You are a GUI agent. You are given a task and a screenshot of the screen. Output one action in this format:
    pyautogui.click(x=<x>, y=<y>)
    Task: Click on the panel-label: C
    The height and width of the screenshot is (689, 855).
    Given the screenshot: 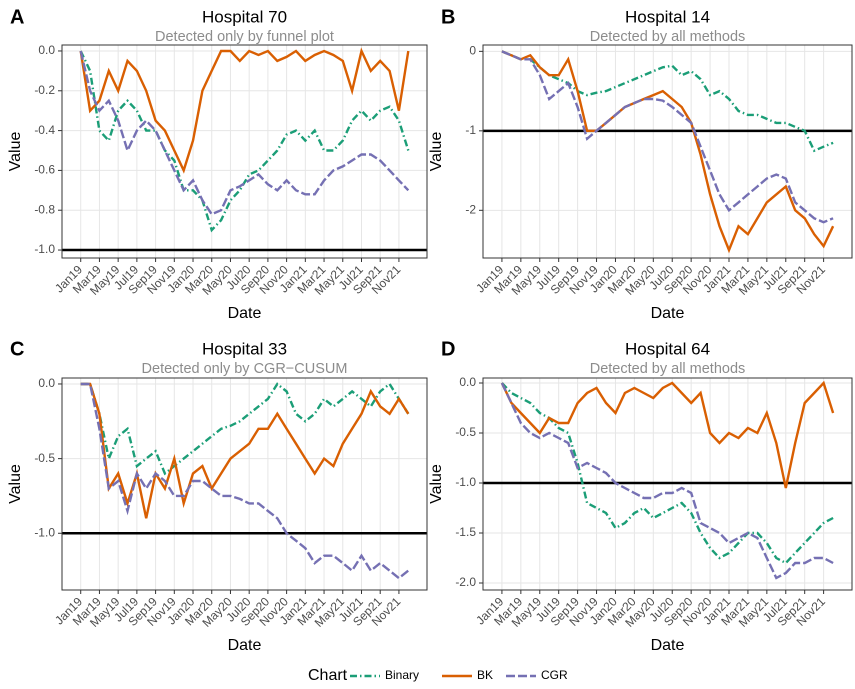 What is the action you would take?
    pyautogui.click(x=17, y=349)
    